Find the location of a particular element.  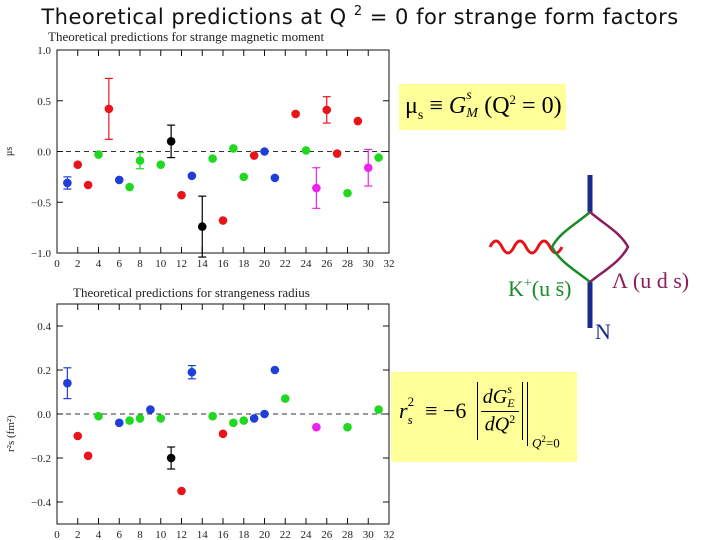

fraction-bar is located at coordinates (500, 411).